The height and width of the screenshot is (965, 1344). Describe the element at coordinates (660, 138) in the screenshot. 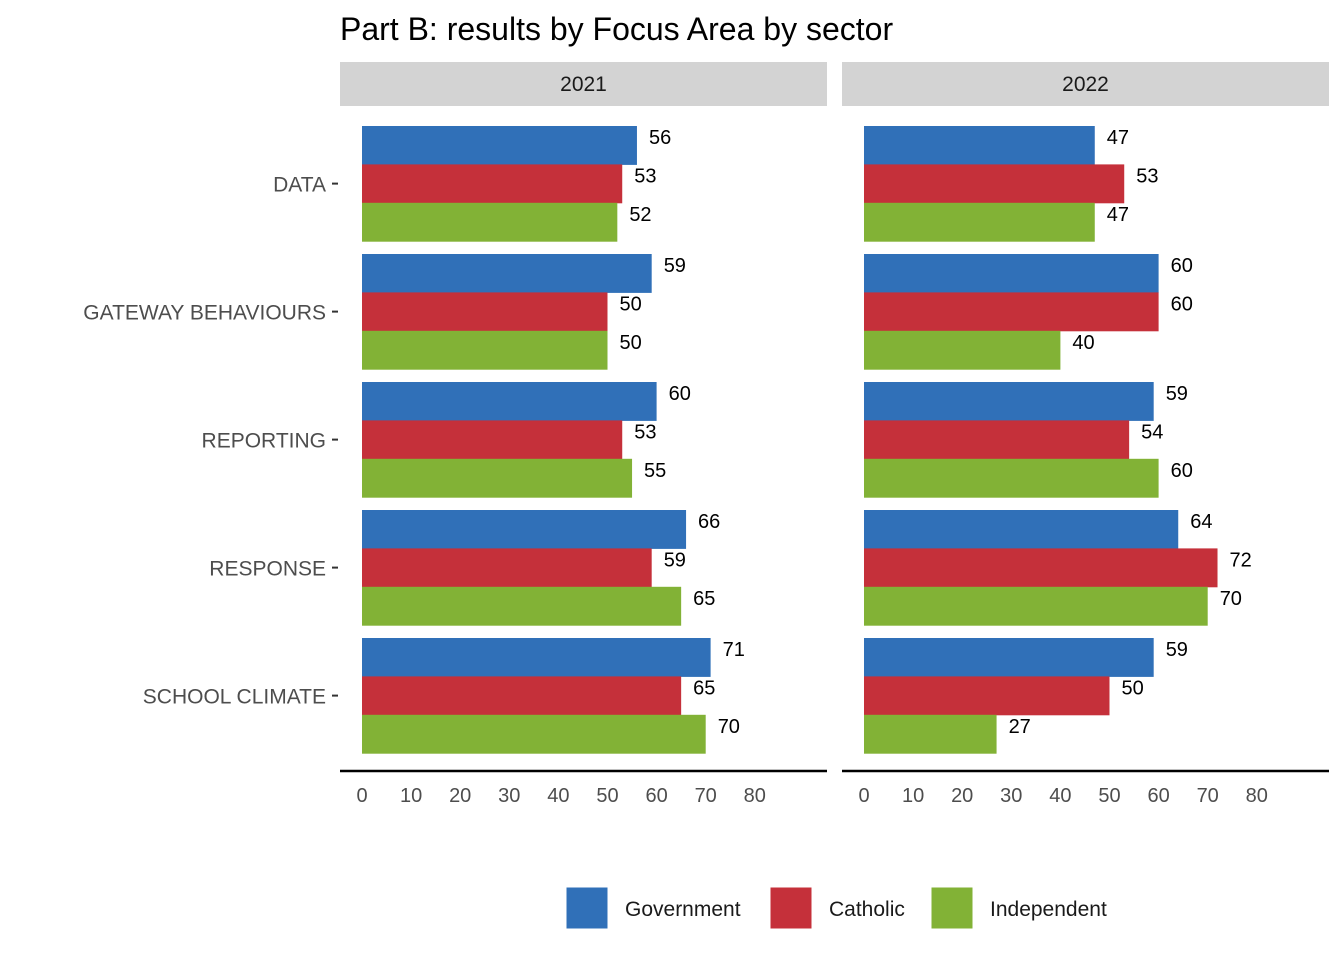

I see `data-label: 56` at that location.